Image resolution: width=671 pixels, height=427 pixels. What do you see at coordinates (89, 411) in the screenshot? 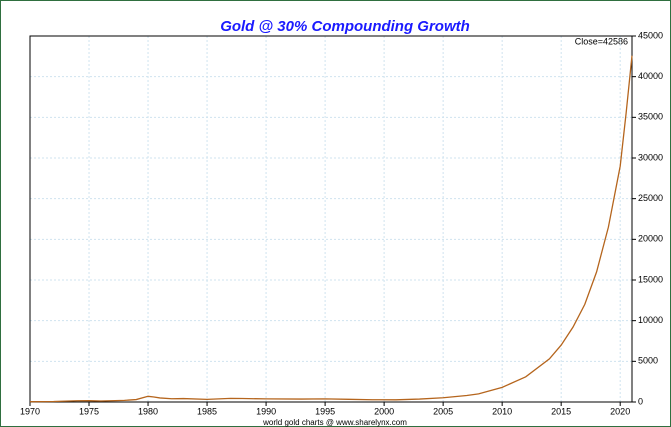
I see `x-tick-label: 1975` at bounding box center [89, 411].